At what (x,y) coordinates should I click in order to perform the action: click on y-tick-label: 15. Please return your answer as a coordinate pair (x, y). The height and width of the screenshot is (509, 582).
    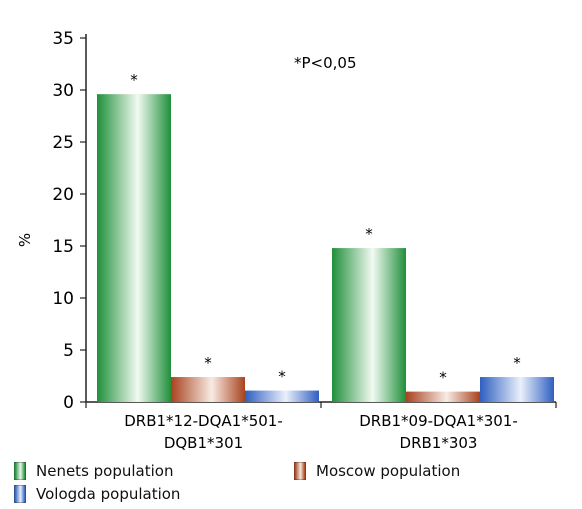
    Looking at the image, I should click on (63, 247).